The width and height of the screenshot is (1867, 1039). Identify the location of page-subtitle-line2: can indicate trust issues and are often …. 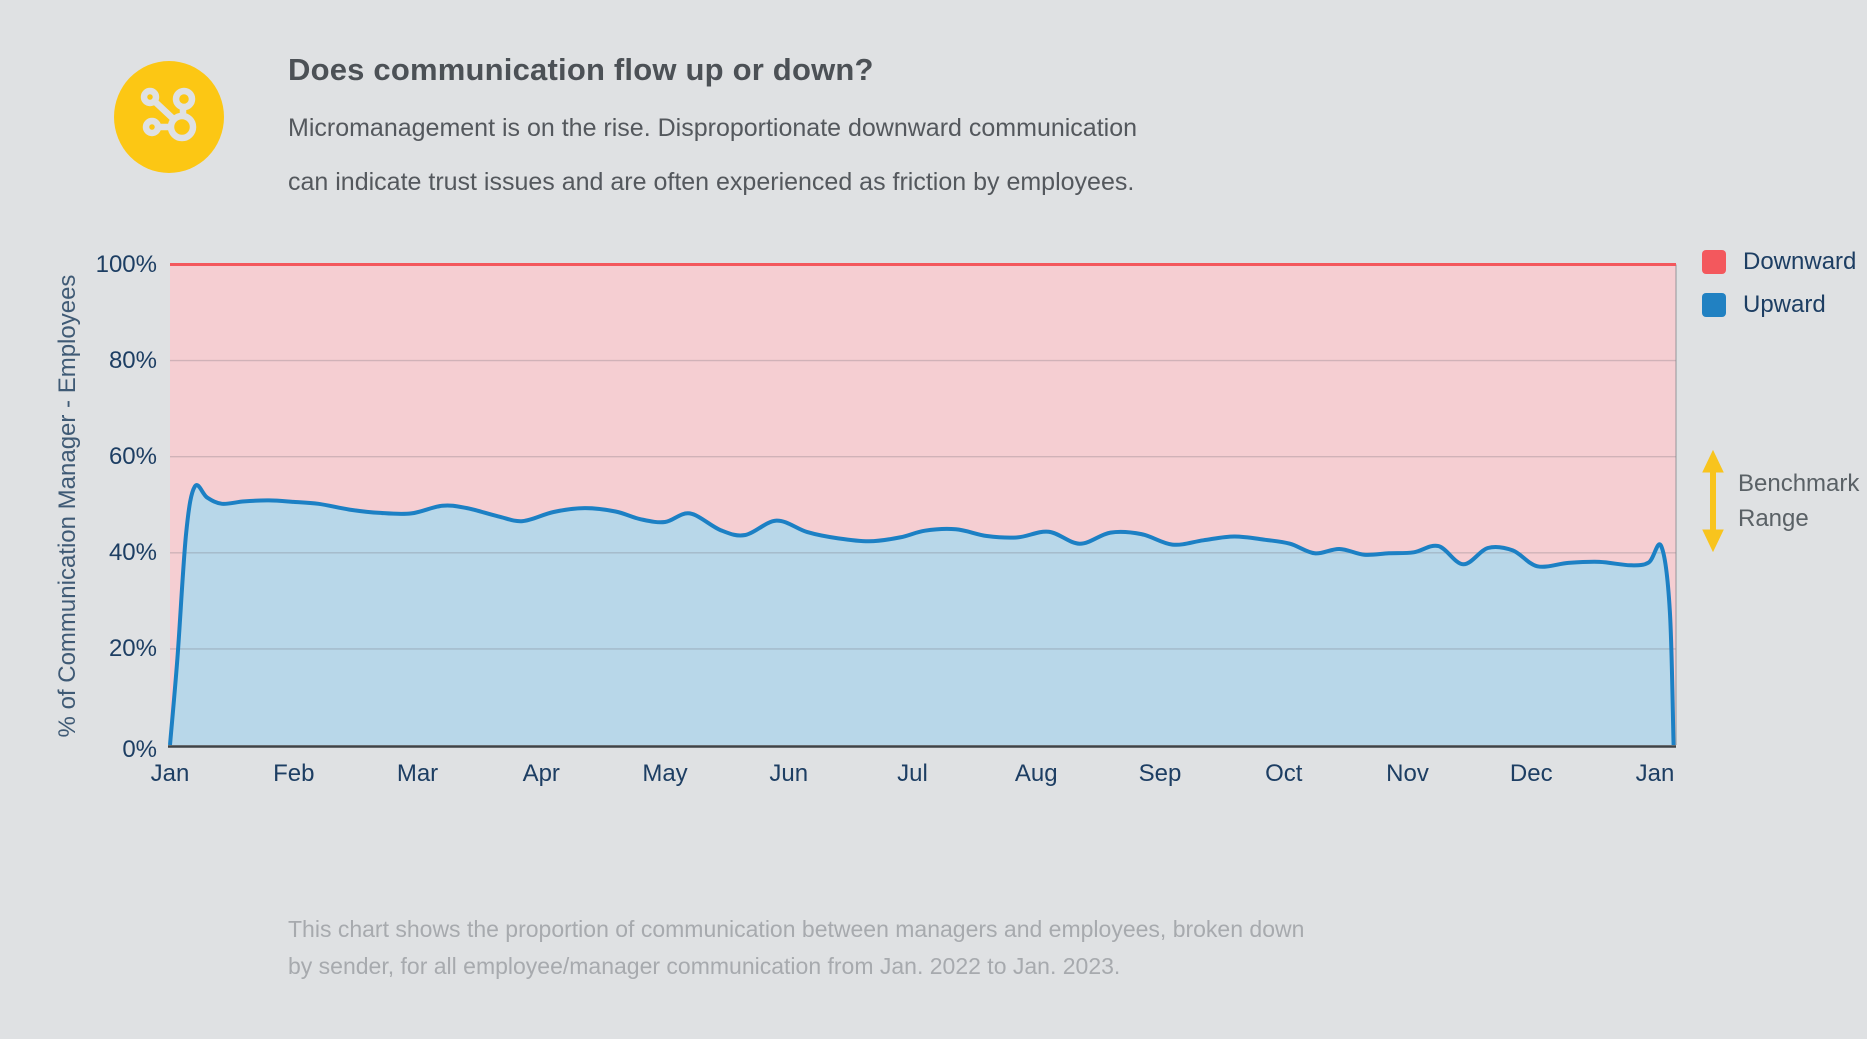
(711, 182).